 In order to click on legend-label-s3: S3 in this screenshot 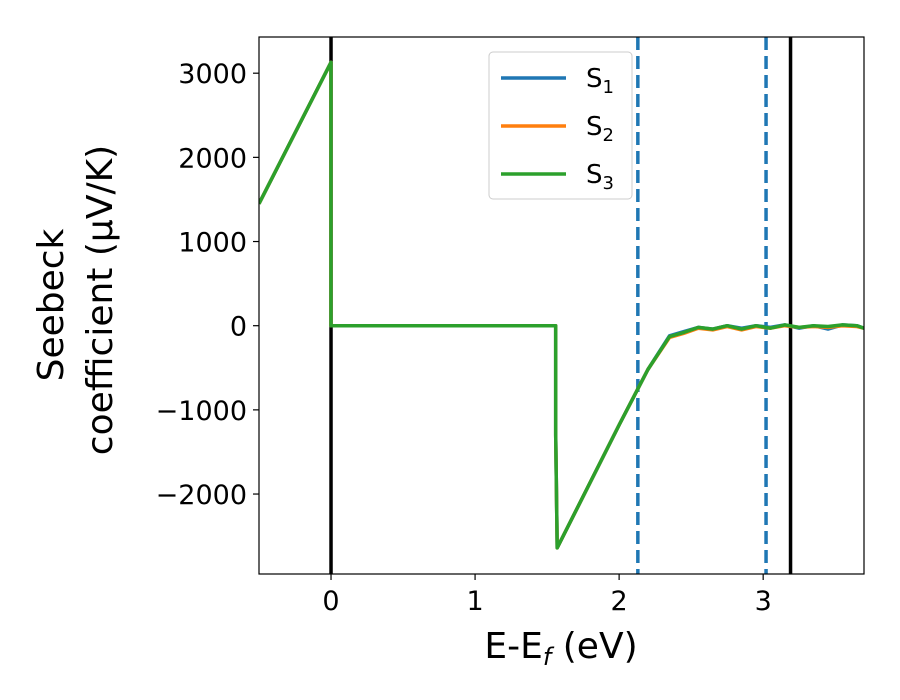, I will do `click(600, 177)`.